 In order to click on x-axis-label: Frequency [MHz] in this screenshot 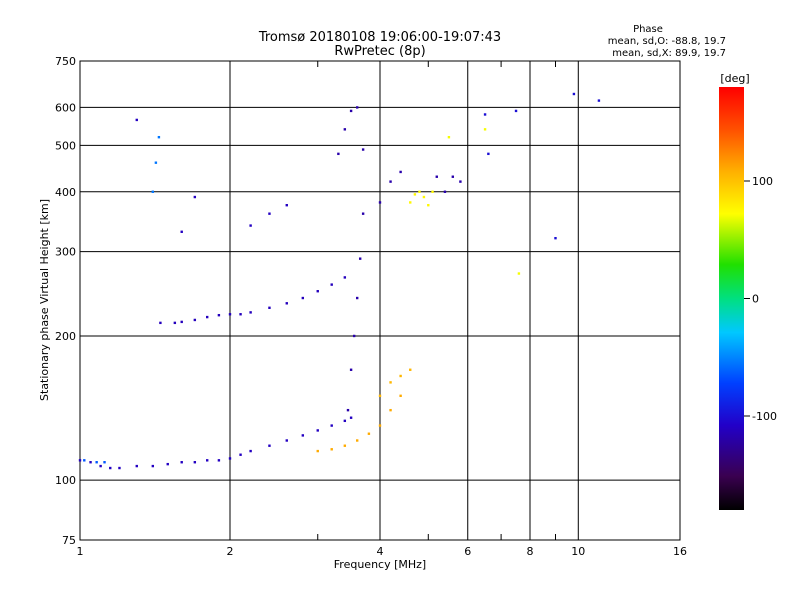, I will do `click(380, 564)`.